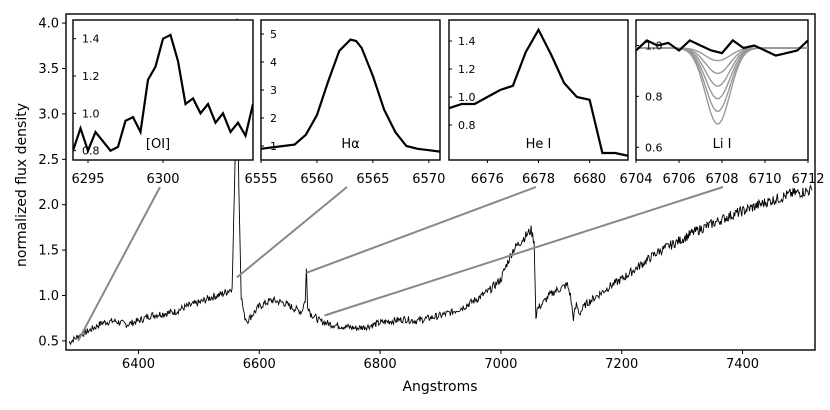 This screenshot has height=410, width=830. I want to click on inset-y-tick-label: 3, so click(273, 90).